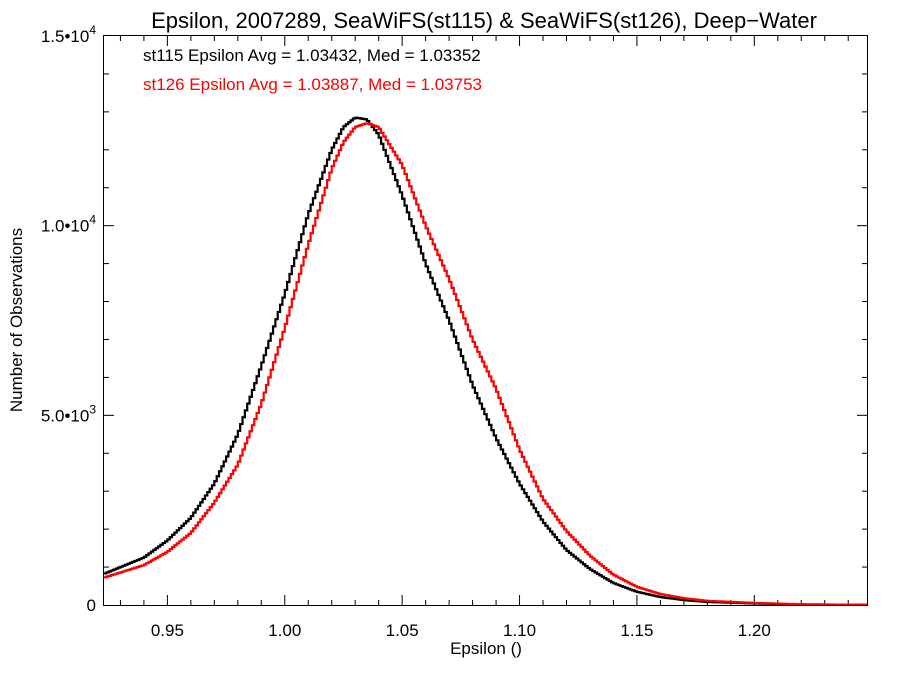 The height and width of the screenshot is (675, 900). What do you see at coordinates (167, 630) in the screenshot?
I see `x-tick-label: 0.95` at bounding box center [167, 630].